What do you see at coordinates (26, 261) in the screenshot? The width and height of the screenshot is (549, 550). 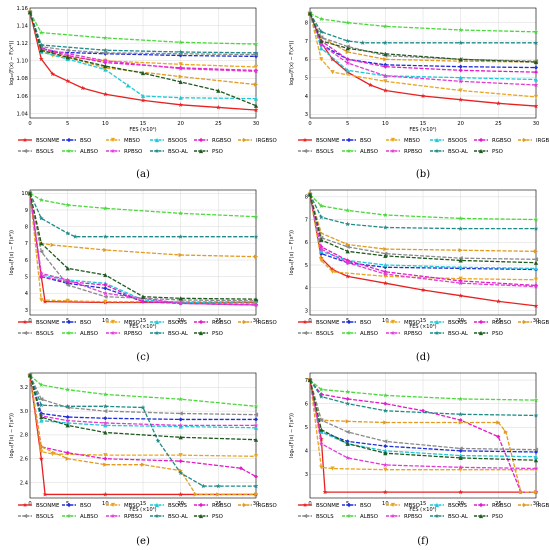 I see `y-tick-label: 6` at bounding box center [26, 261].